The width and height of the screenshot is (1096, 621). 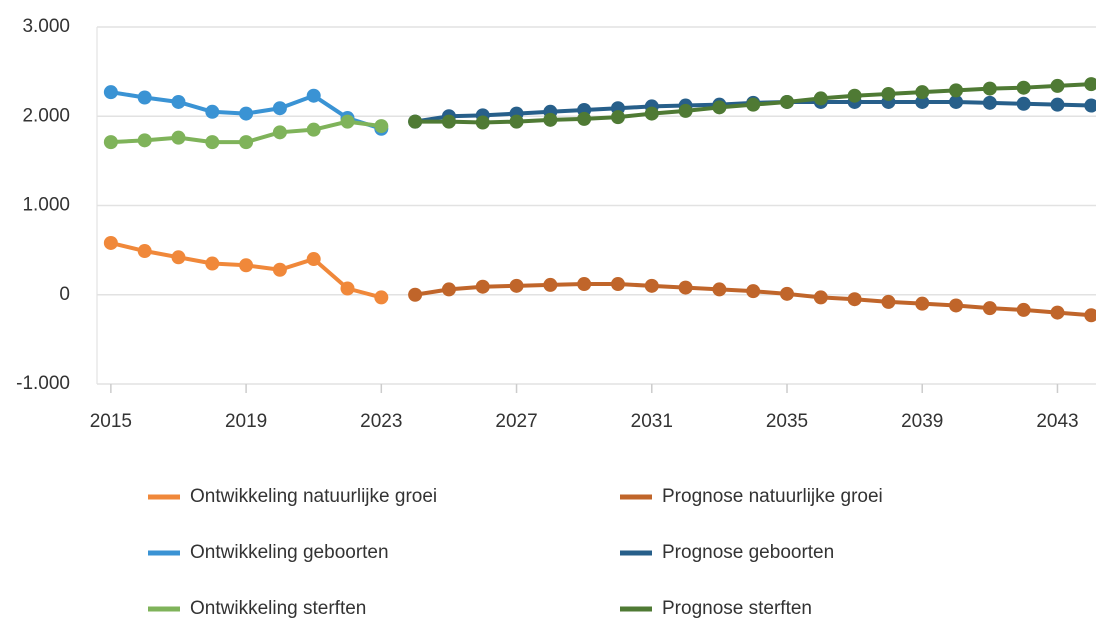 What do you see at coordinates (111, 421) in the screenshot?
I see `x-tick-label: 2015` at bounding box center [111, 421].